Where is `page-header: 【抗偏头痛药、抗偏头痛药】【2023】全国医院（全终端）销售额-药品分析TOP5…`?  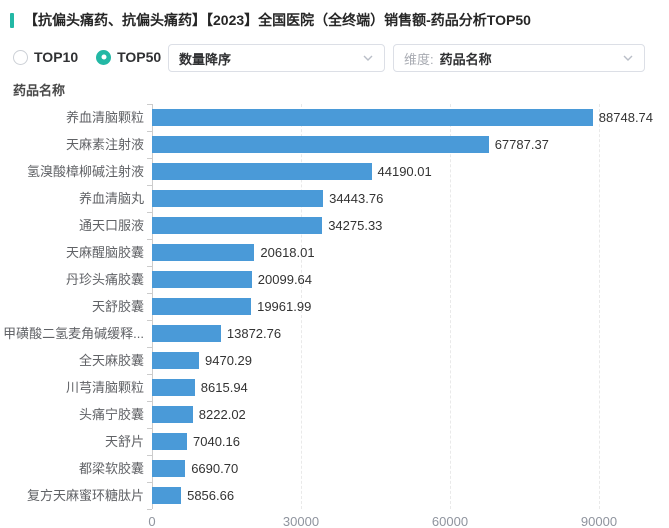
page-header: 【抗偏头痛药、抗偏头痛药】【2023】全国医院（全终端）销售额-药品分析TOP5… is located at coordinates (339, 20).